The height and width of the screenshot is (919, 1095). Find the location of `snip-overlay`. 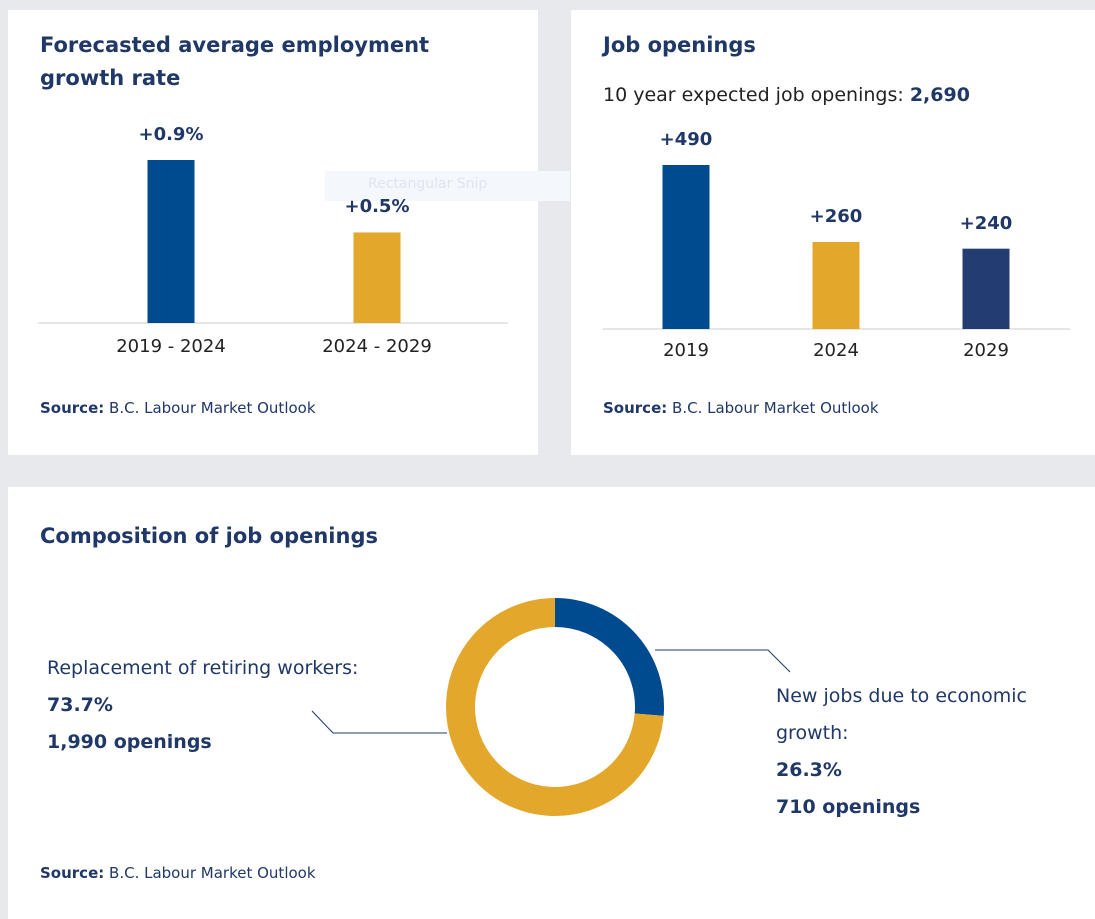

snip-overlay is located at coordinates (447, 186).